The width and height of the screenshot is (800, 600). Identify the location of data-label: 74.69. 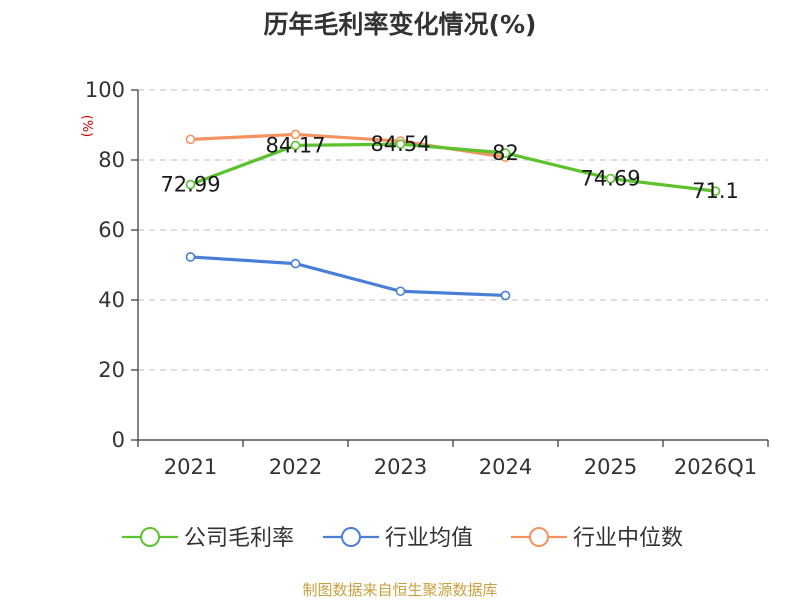
(610, 179).